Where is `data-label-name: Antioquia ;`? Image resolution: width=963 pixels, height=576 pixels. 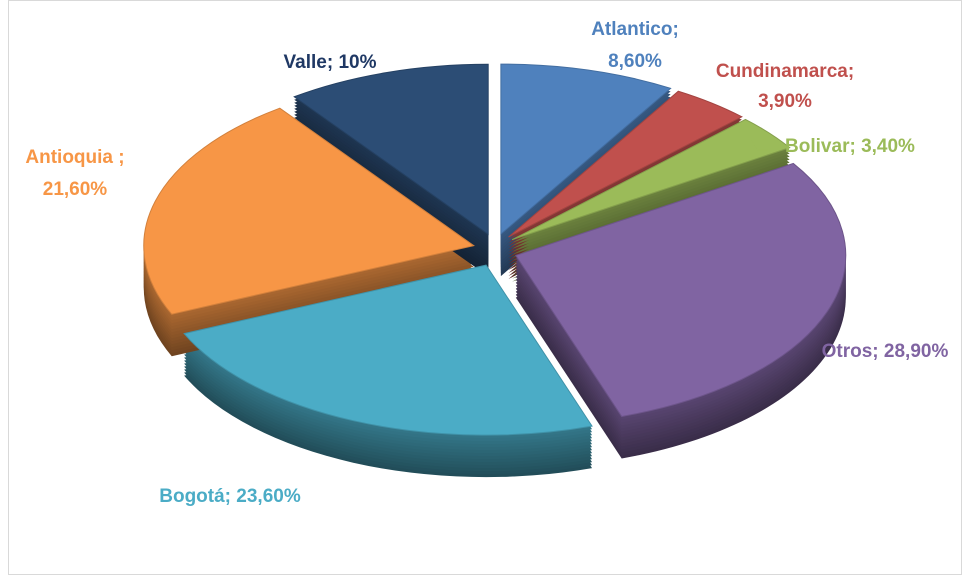 data-label-name: Antioquia ; is located at coordinates (74, 157).